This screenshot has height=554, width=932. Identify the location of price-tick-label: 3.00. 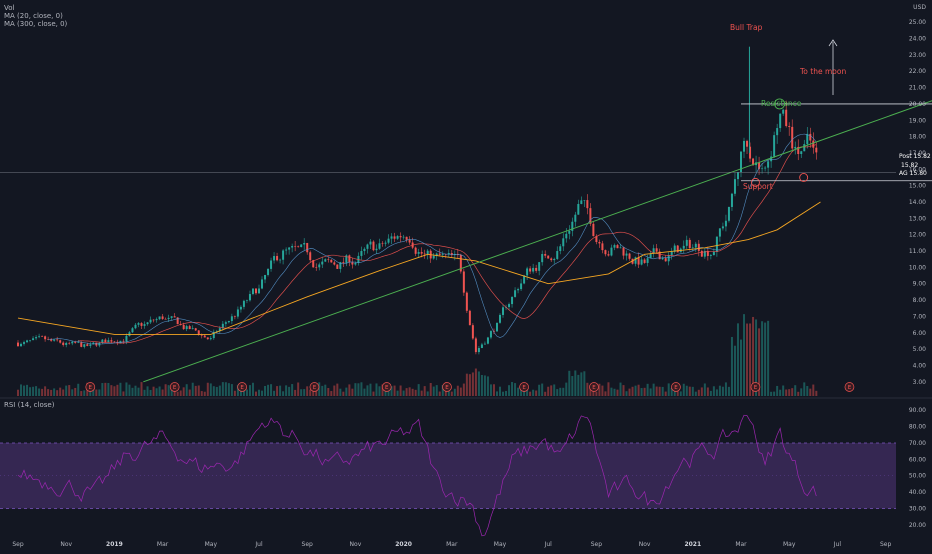
(920, 382).